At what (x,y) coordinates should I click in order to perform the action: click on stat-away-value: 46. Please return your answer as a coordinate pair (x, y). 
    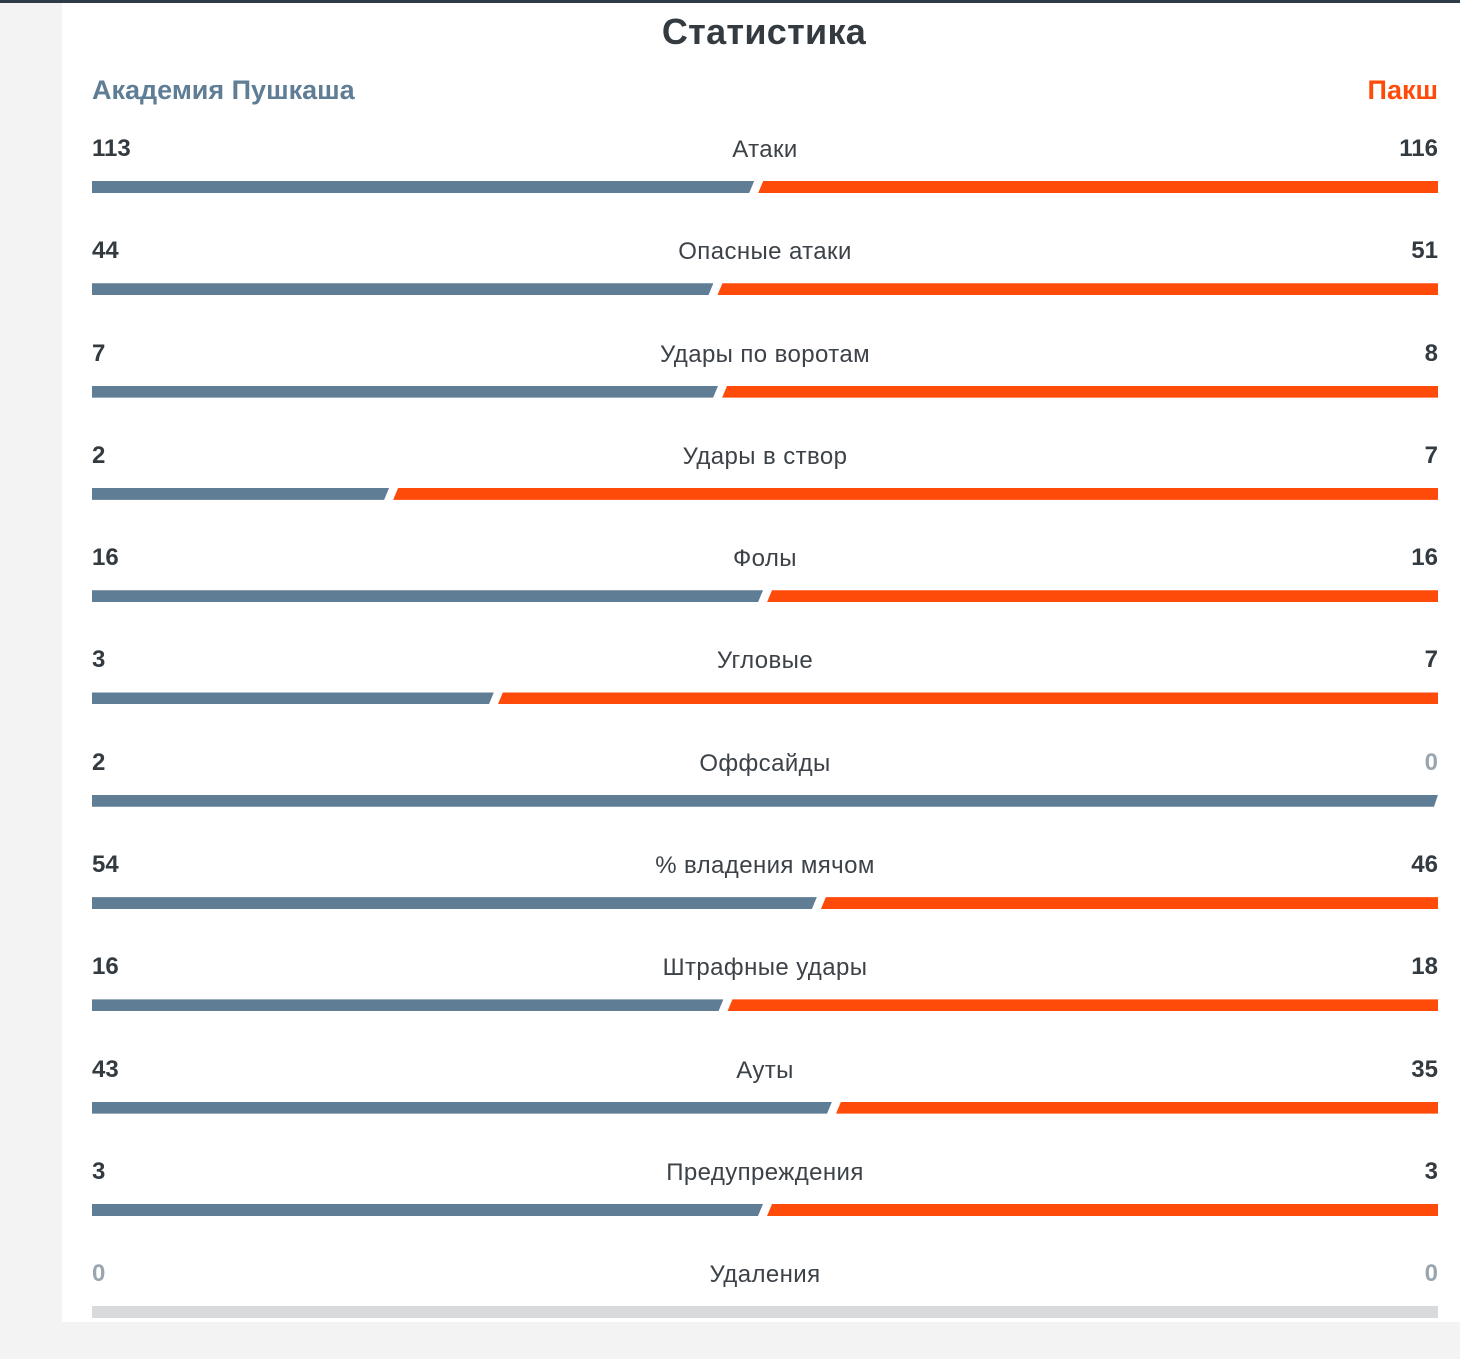
    Looking at the image, I should click on (1424, 865).